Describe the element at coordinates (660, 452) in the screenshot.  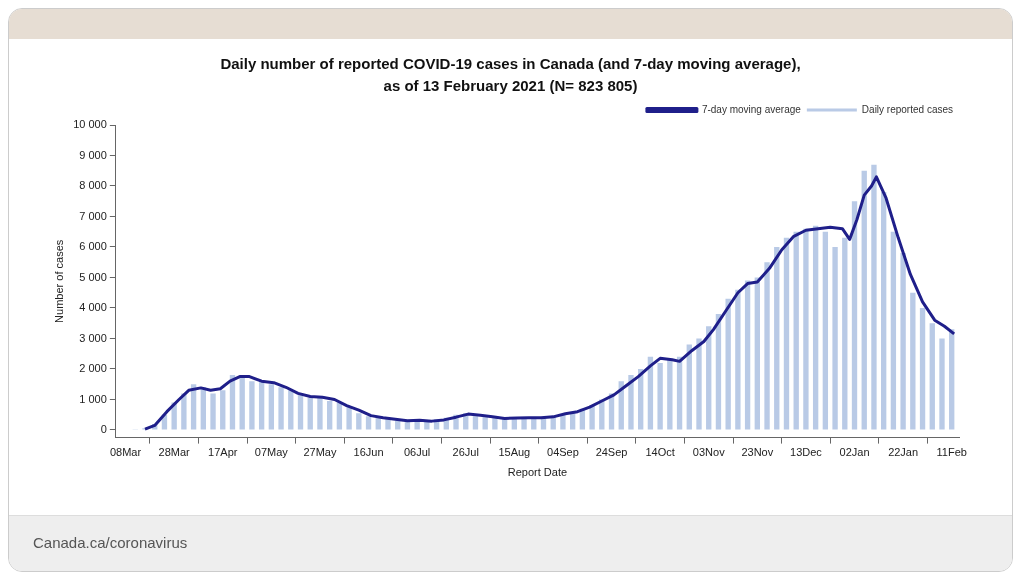
I see `x-tick-label: 14Oct` at that location.